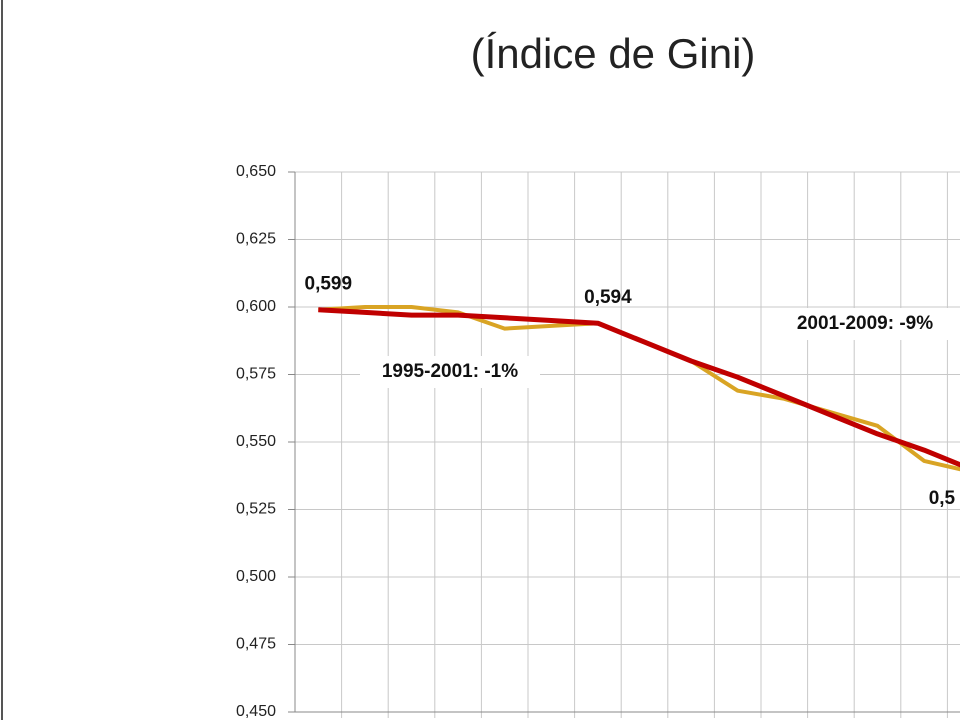  I want to click on y-tick-label: 0,450, so click(256, 711).